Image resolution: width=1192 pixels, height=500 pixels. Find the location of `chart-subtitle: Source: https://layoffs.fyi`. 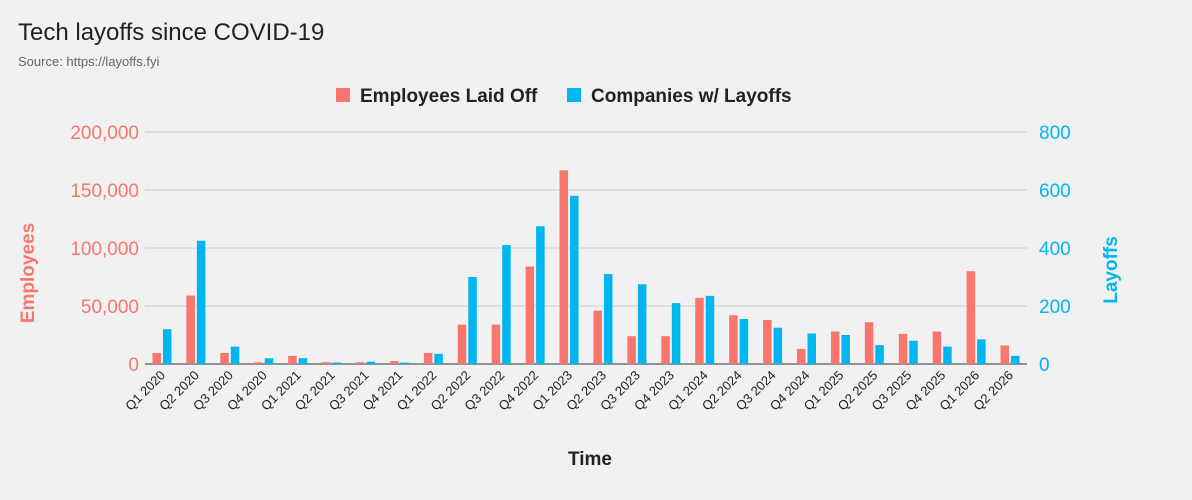

chart-subtitle: Source: https://layoffs.fyi is located at coordinates (88, 61).